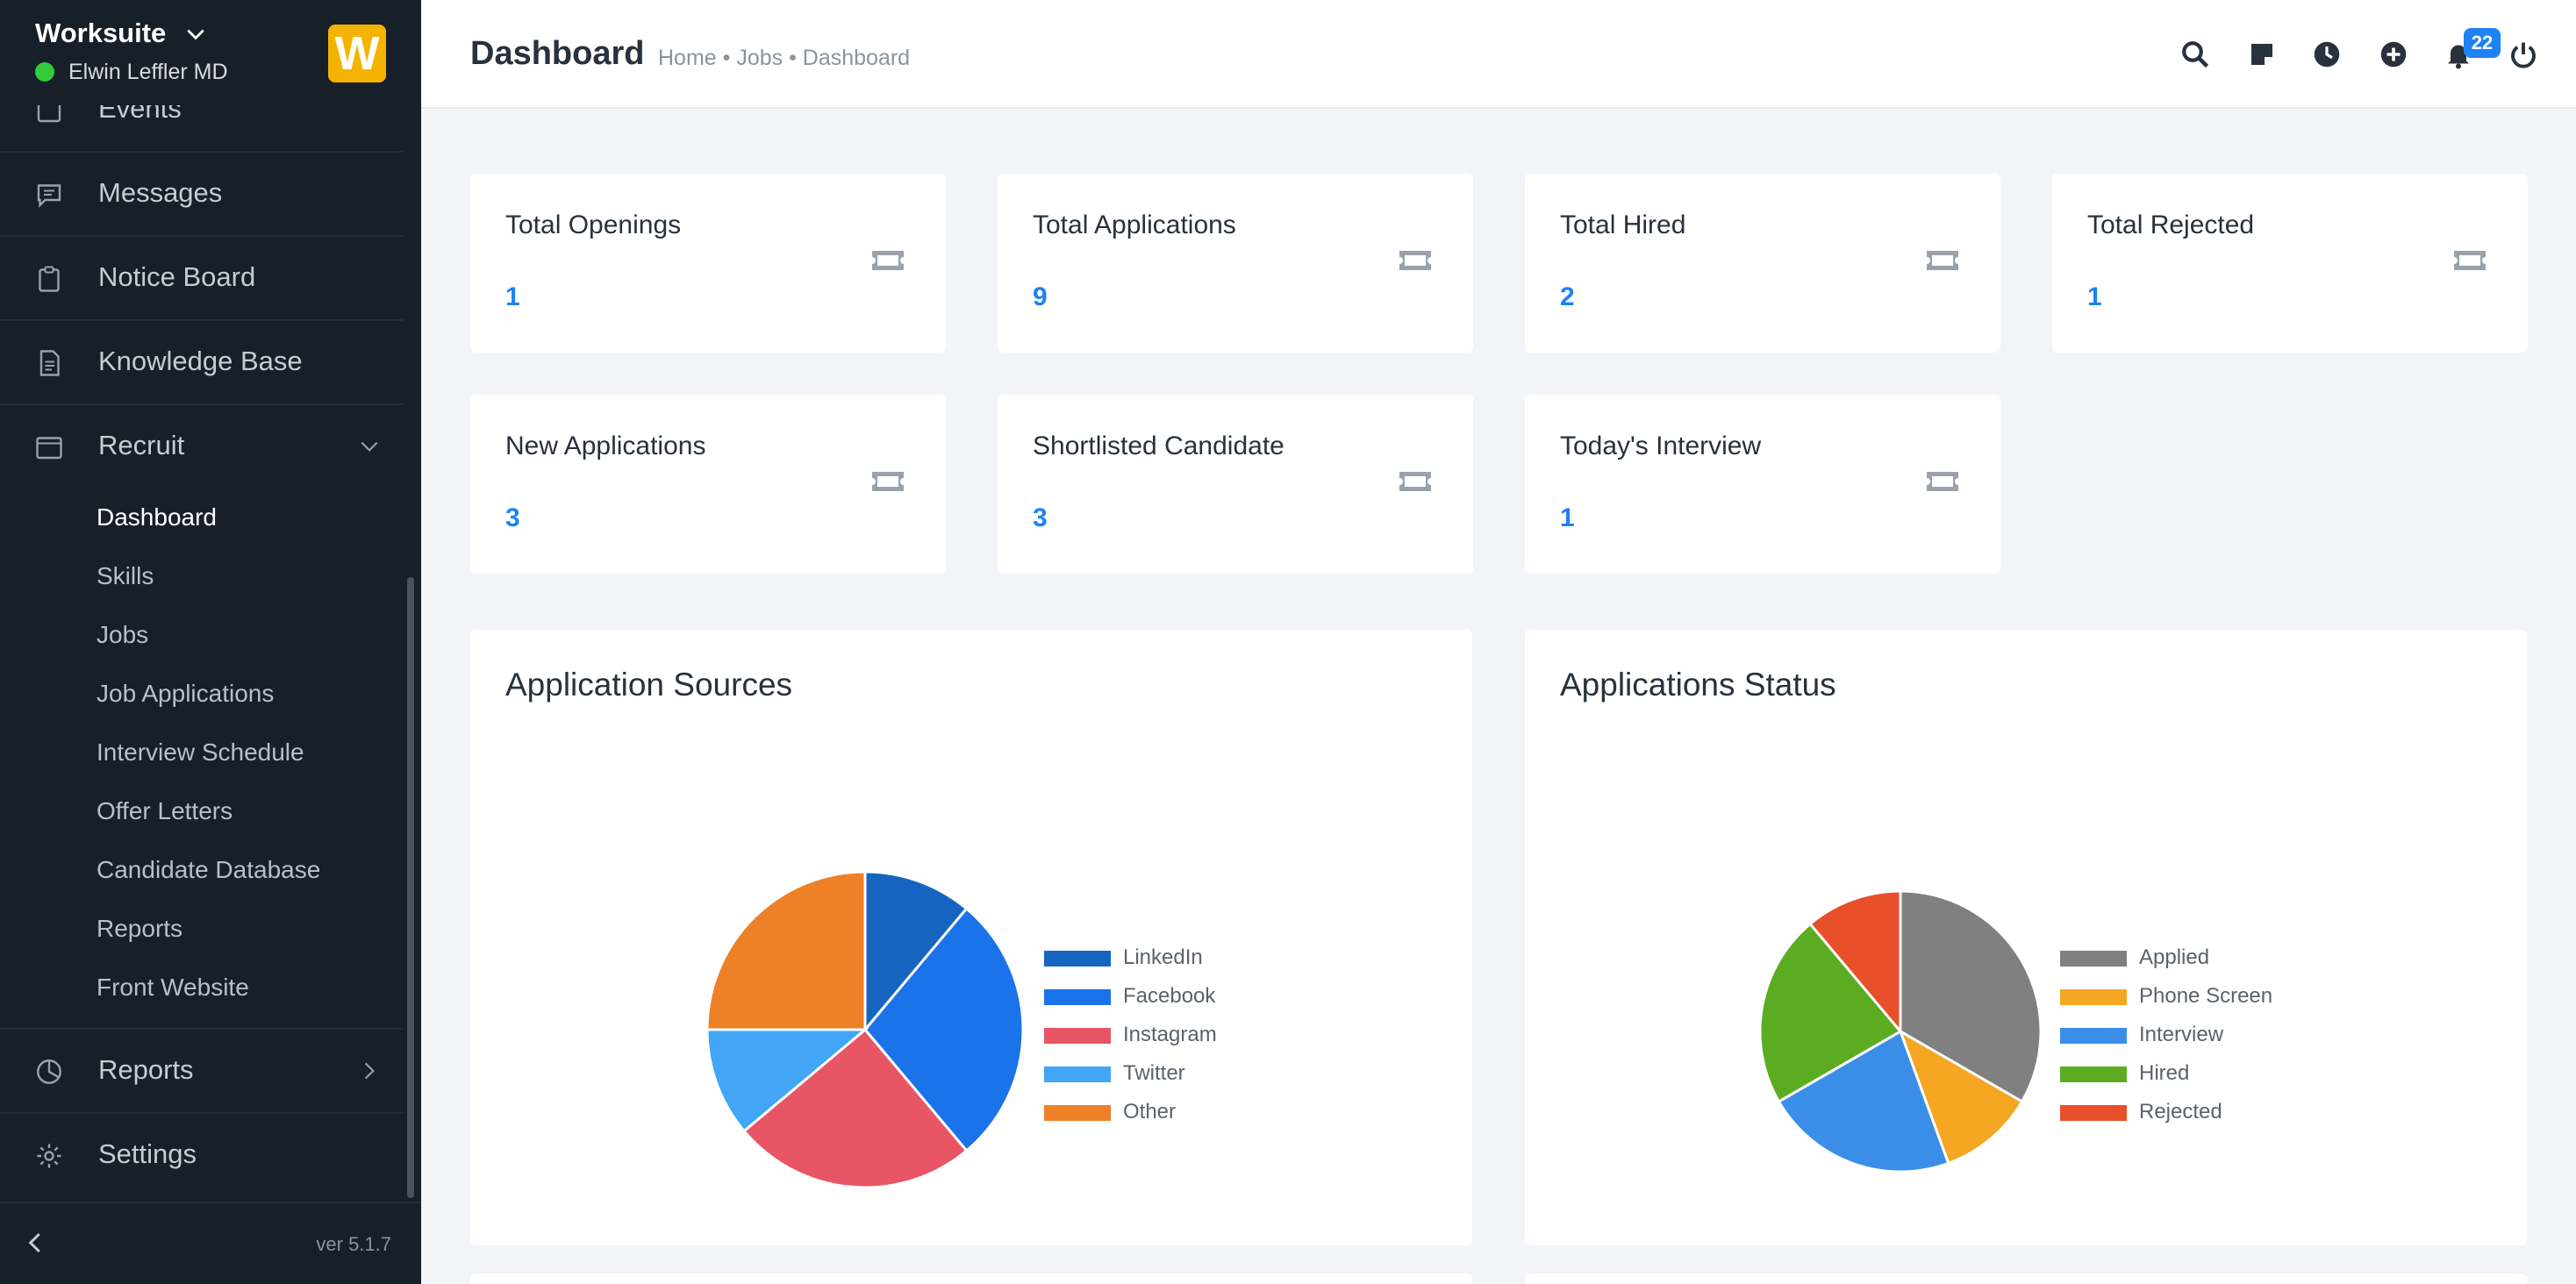  I want to click on application-sources-pie, so click(865, 1029).